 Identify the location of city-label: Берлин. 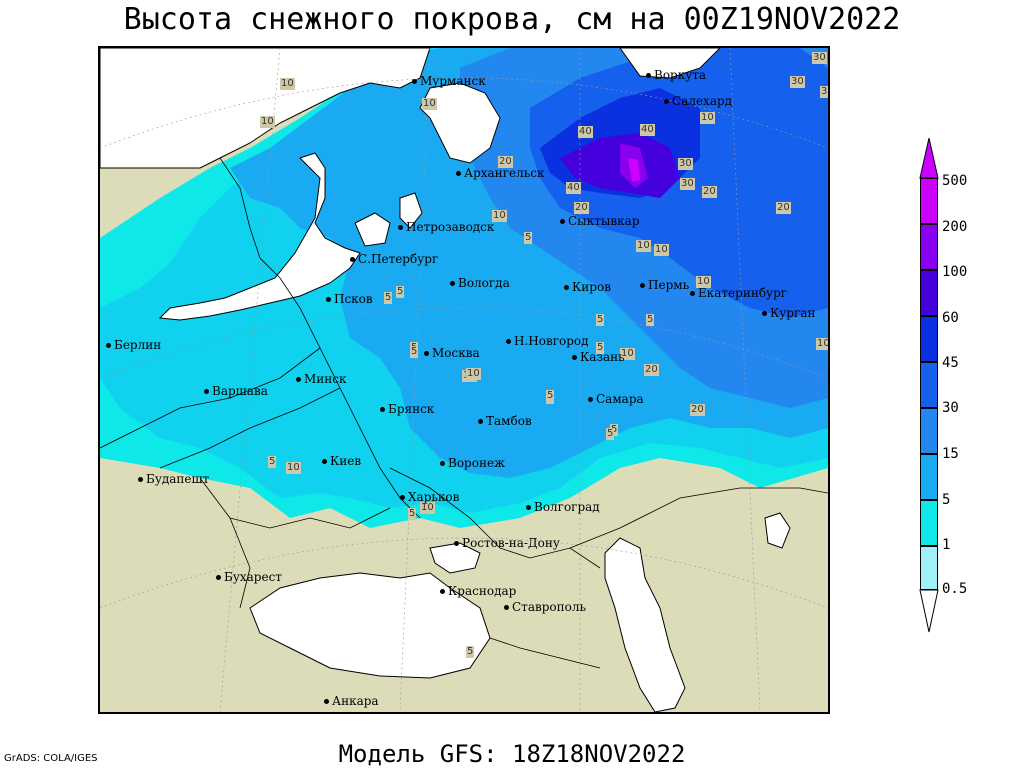
(138, 345).